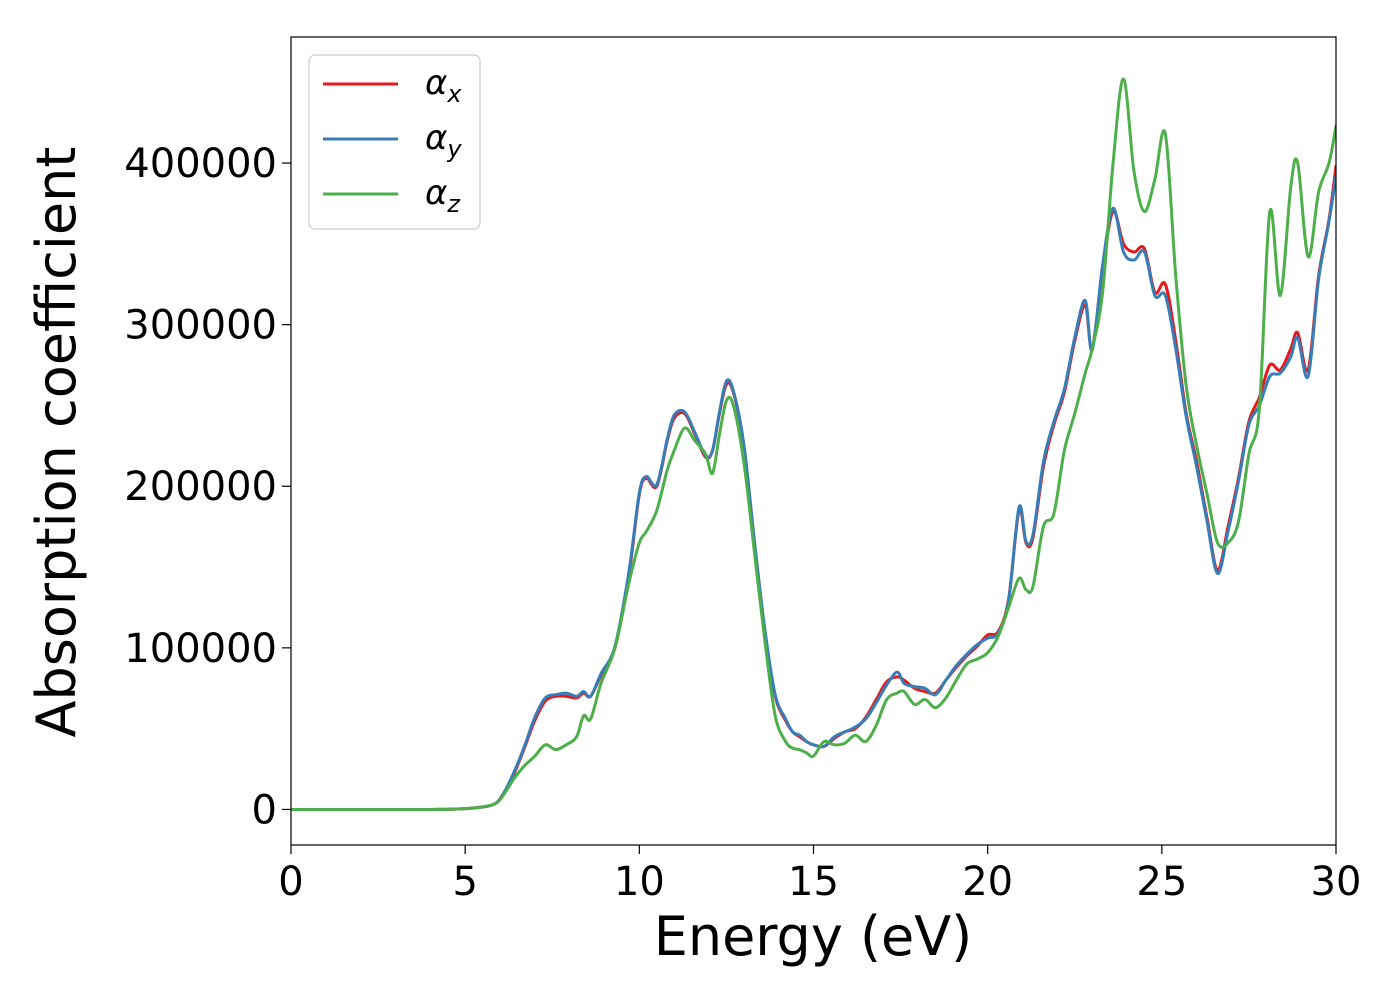 This screenshot has width=1400, height=1000. Describe the element at coordinates (987, 882) in the screenshot. I see `x-tick-label: 20` at that location.